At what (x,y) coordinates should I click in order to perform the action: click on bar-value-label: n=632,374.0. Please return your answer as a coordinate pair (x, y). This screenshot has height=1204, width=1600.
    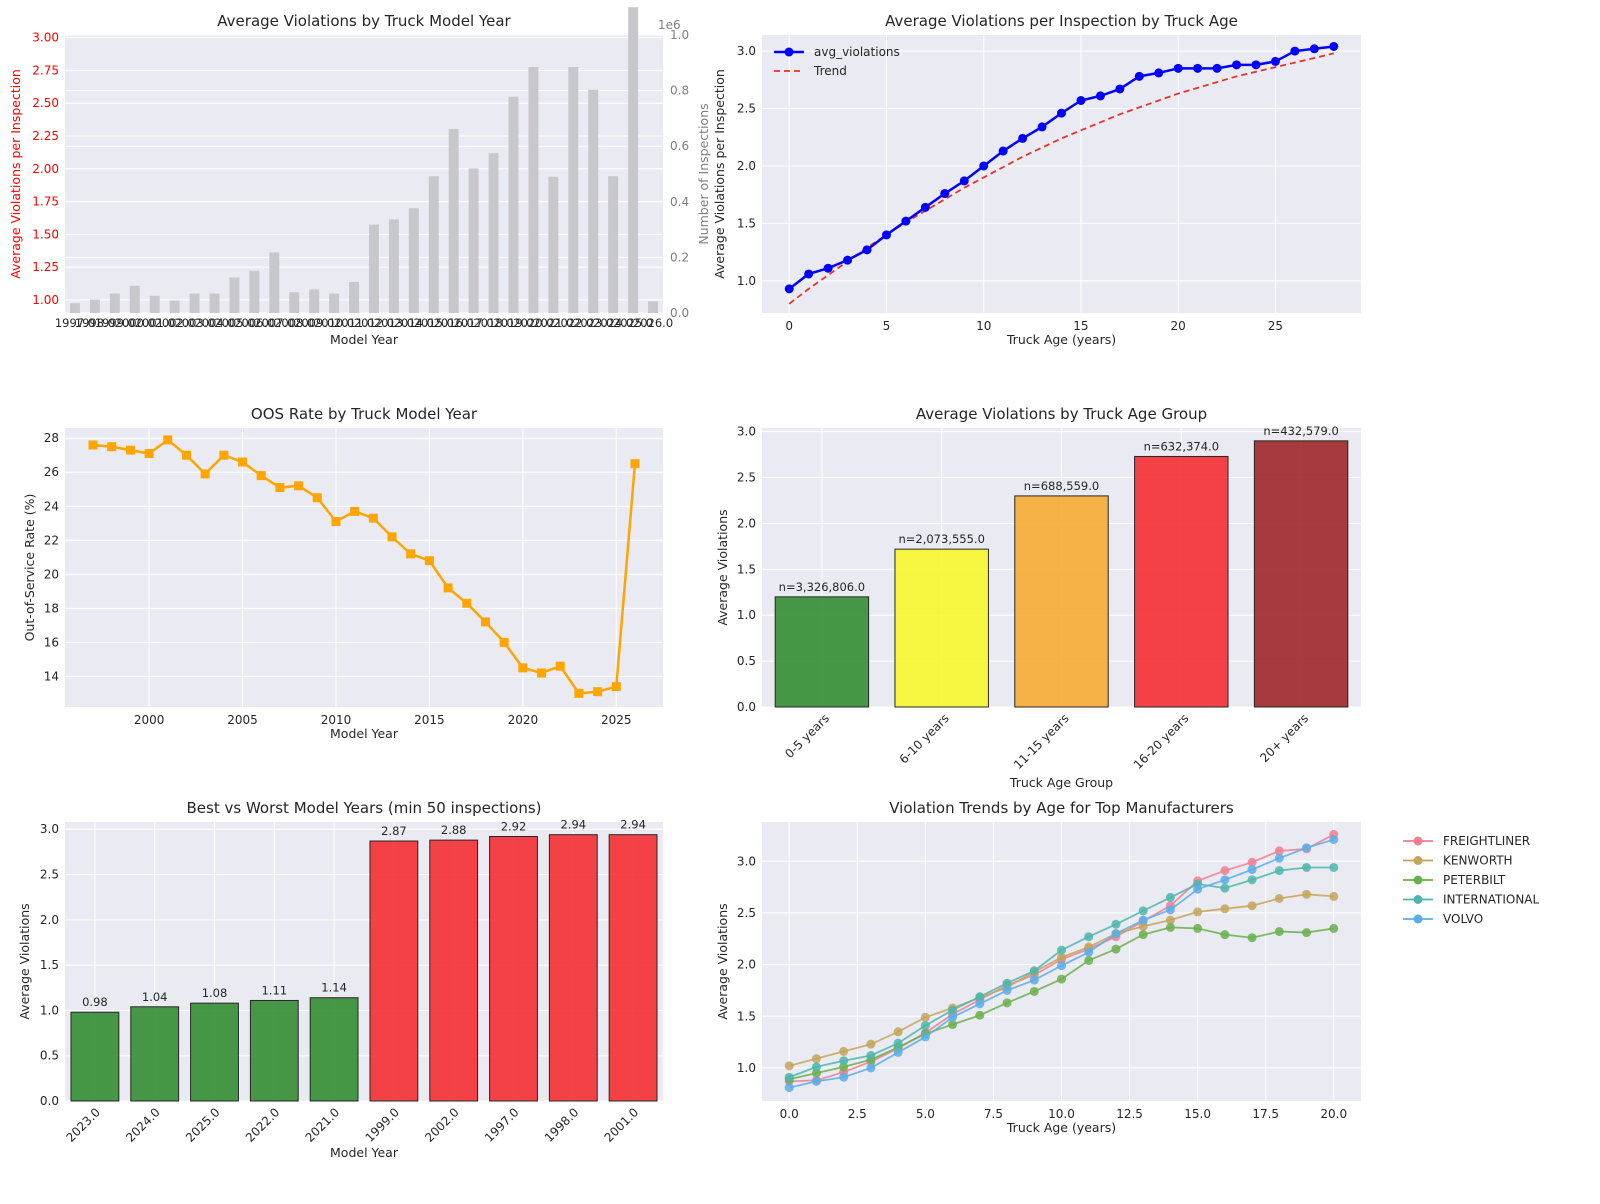
    Looking at the image, I should click on (1181, 446).